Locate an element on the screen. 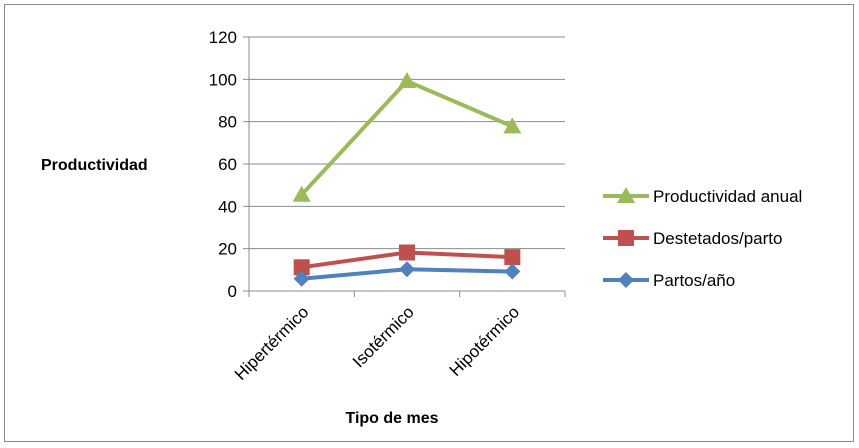  legend-label: Partos/año is located at coordinates (694, 280).